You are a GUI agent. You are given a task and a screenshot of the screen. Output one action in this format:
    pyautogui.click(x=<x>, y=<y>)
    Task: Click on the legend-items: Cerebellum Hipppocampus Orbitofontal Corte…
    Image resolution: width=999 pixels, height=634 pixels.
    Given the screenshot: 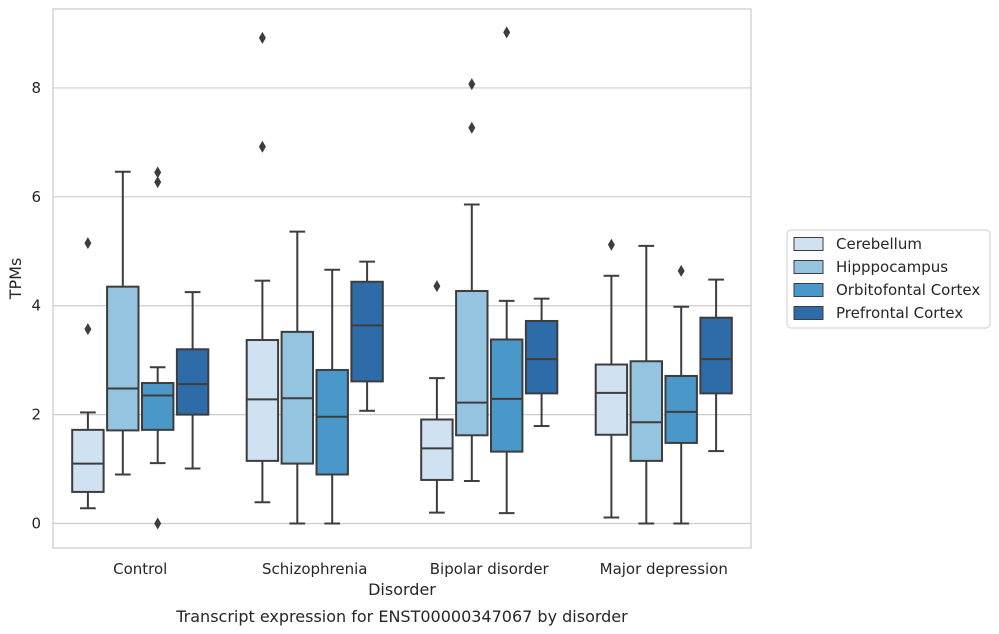 What is the action you would take?
    pyautogui.click(x=886, y=278)
    